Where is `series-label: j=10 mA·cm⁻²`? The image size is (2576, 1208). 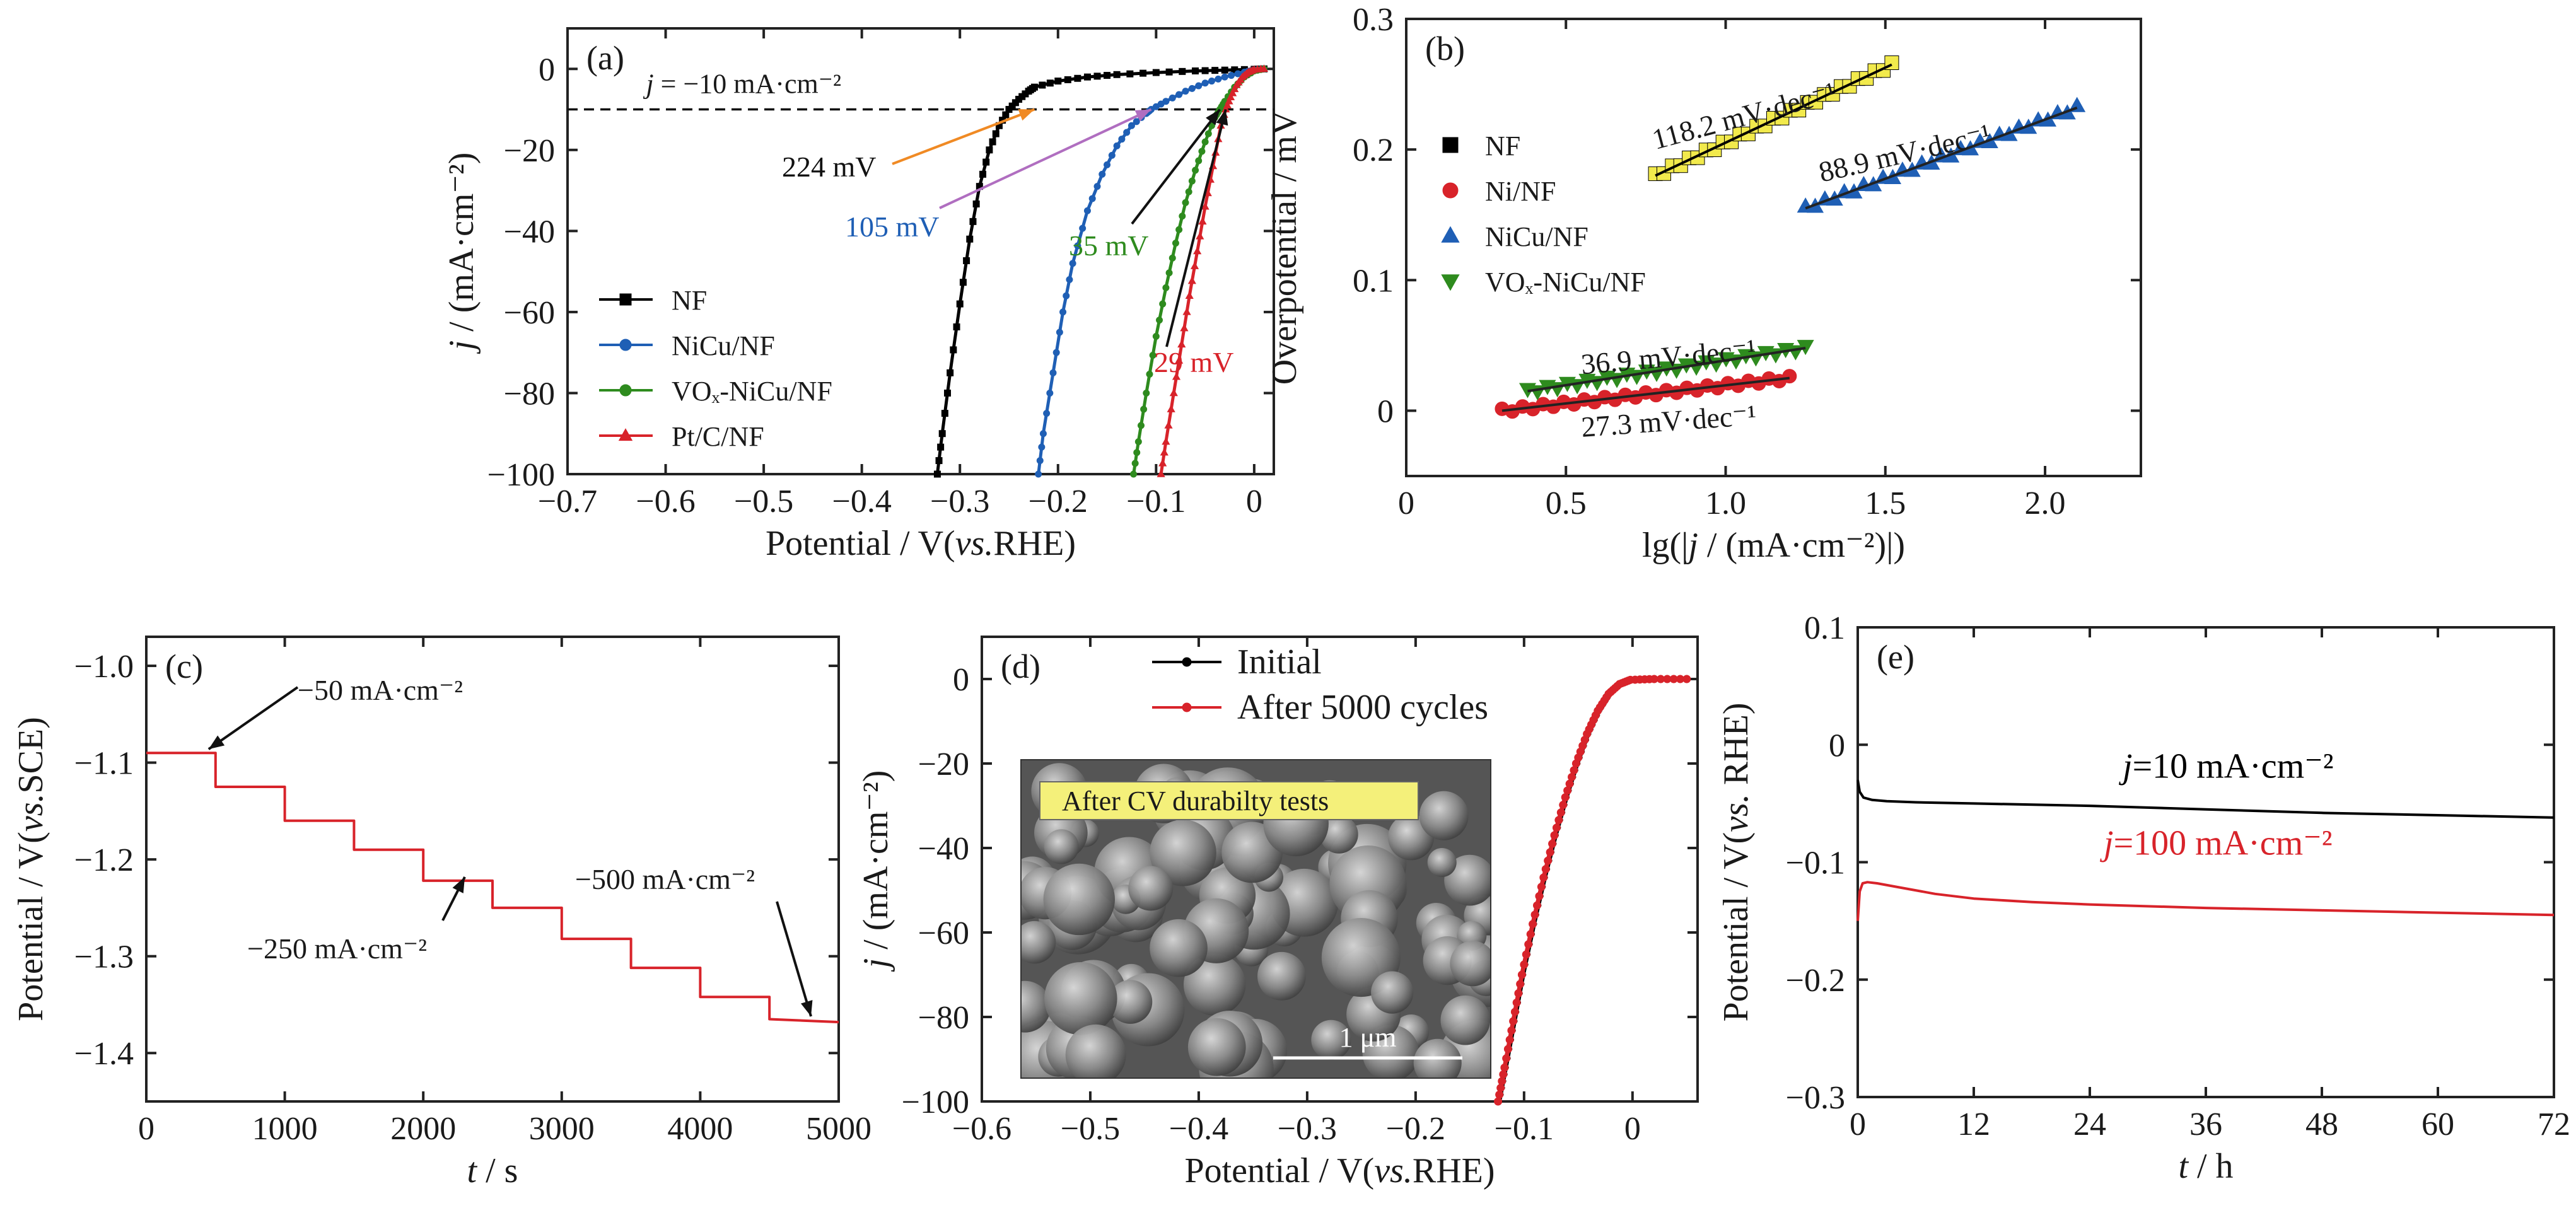
series-label: j=10 mA·cm⁻² is located at coordinates (2226, 766).